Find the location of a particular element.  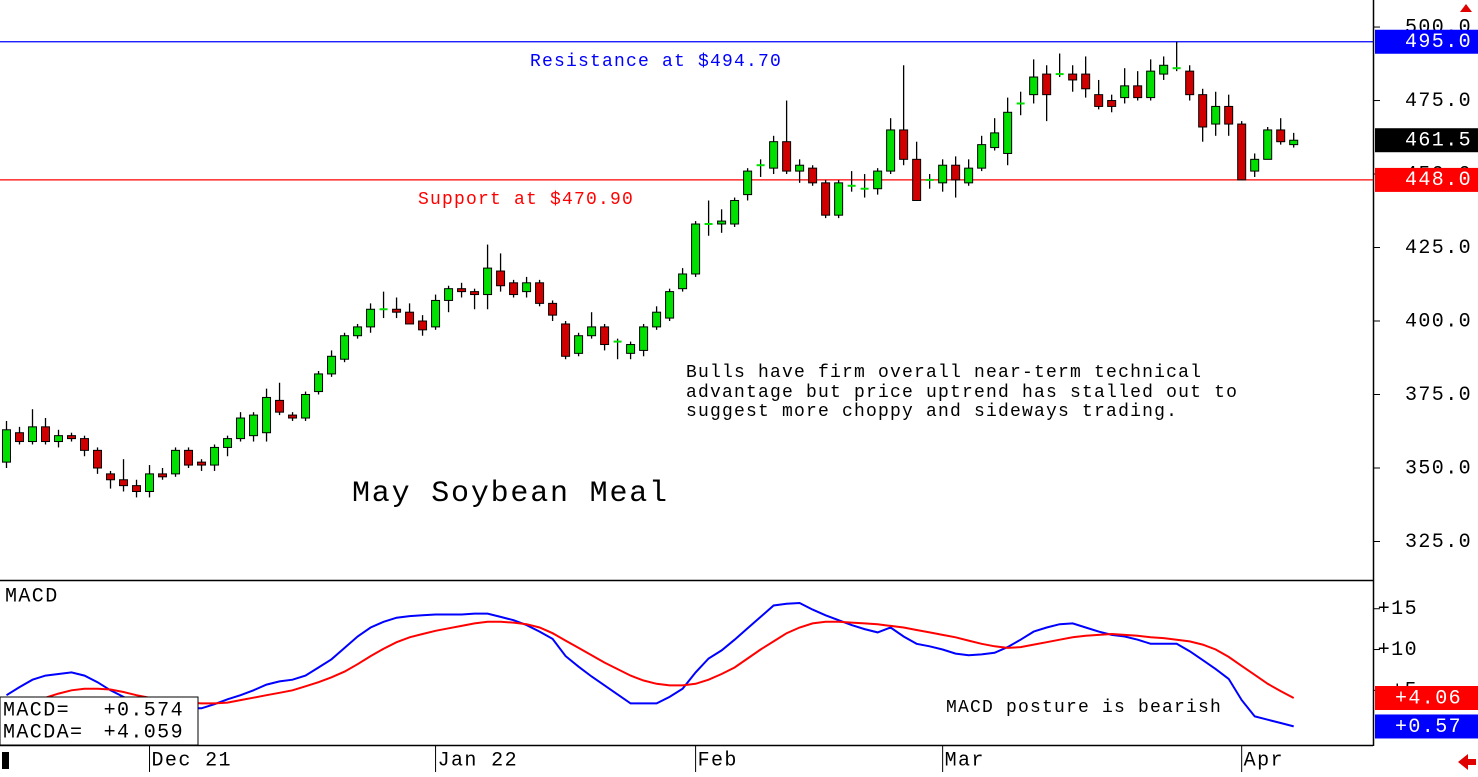

y-tick-label: 425.0 is located at coordinates (1438, 248).